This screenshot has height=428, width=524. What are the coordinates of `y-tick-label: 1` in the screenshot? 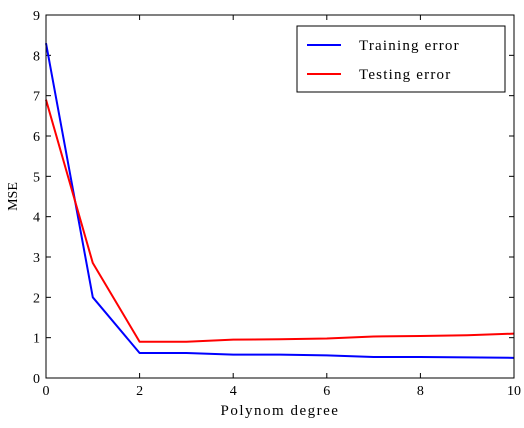 It's located at (36, 339).